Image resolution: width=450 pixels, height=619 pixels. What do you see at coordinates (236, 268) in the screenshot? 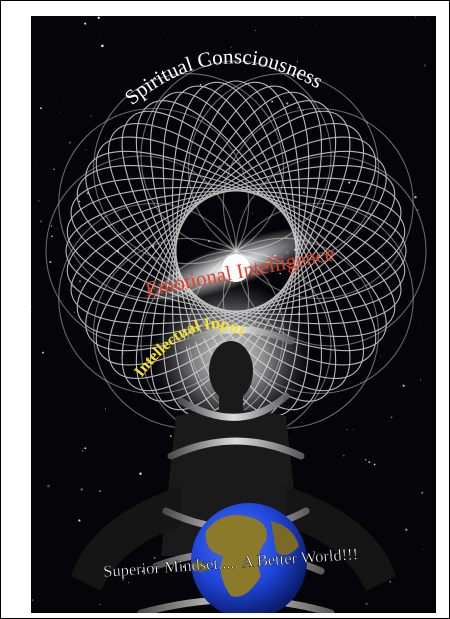
I see `light-burst-core` at bounding box center [236, 268].